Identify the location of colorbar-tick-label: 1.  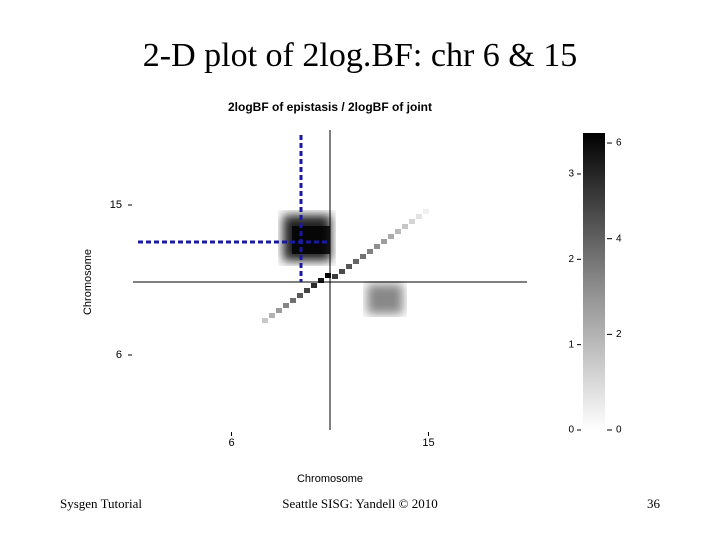
(571, 344).